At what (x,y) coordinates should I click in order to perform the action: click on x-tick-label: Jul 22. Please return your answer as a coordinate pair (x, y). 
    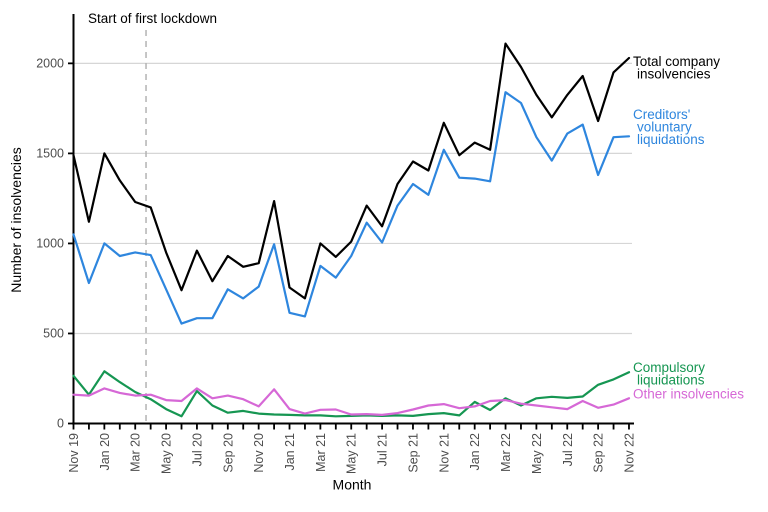
    Looking at the image, I should click on (568, 449).